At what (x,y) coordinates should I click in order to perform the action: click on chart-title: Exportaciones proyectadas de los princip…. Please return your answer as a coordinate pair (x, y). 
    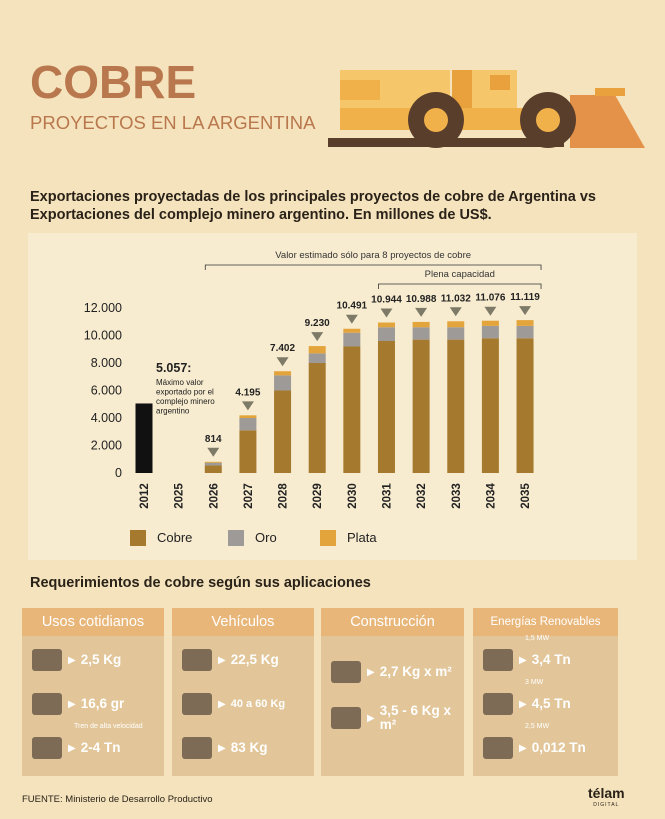
    Looking at the image, I should click on (313, 206).